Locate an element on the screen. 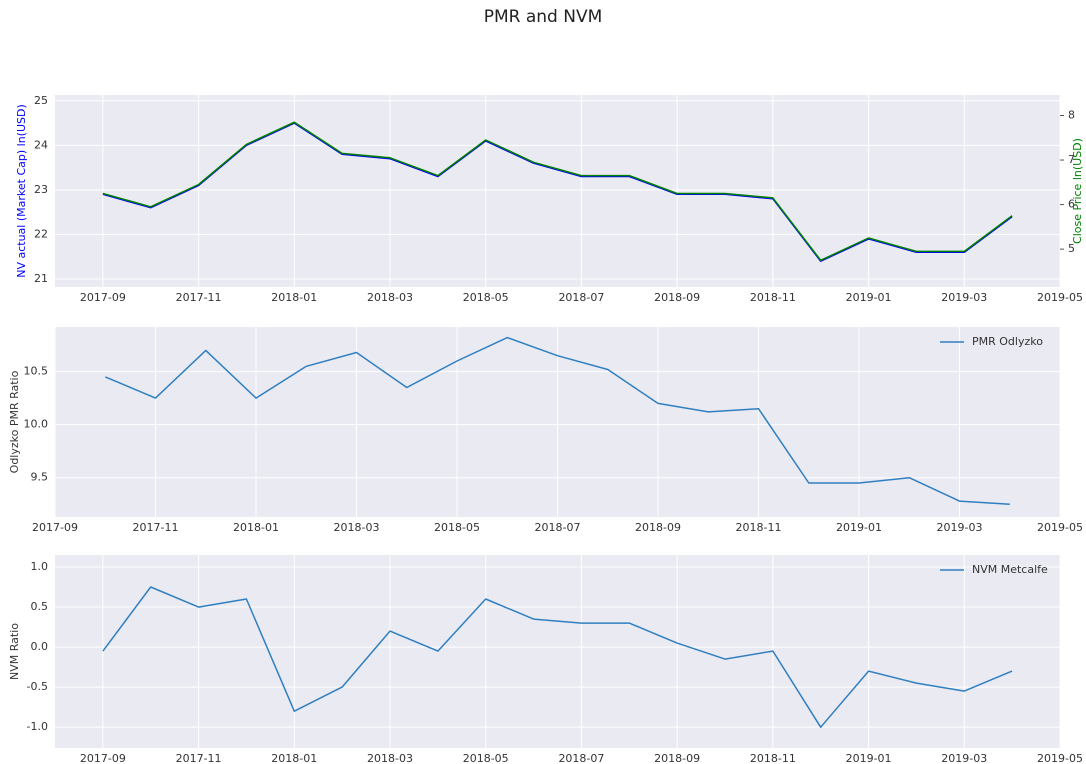 Image resolution: width=1086 pixels, height=764 pixels. y2-tick-label: 6 is located at coordinates (1071, 204).